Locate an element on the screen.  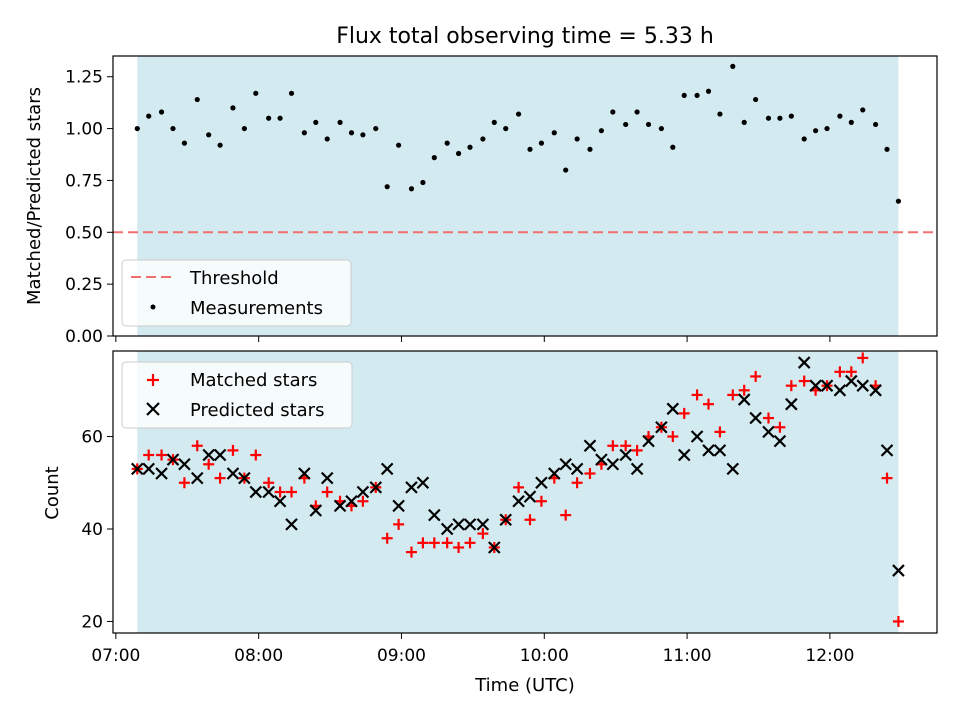
top-x-axis-ticks is located at coordinates (473, 339).